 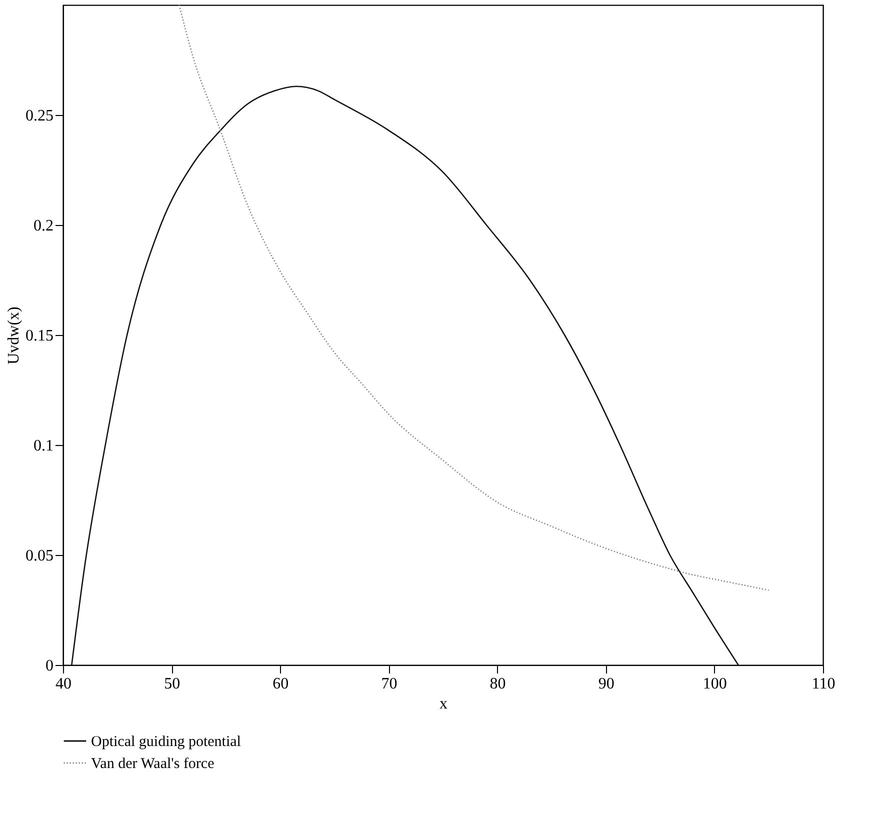 I want to click on y-tick-label: 0.05, so click(x=40, y=556).